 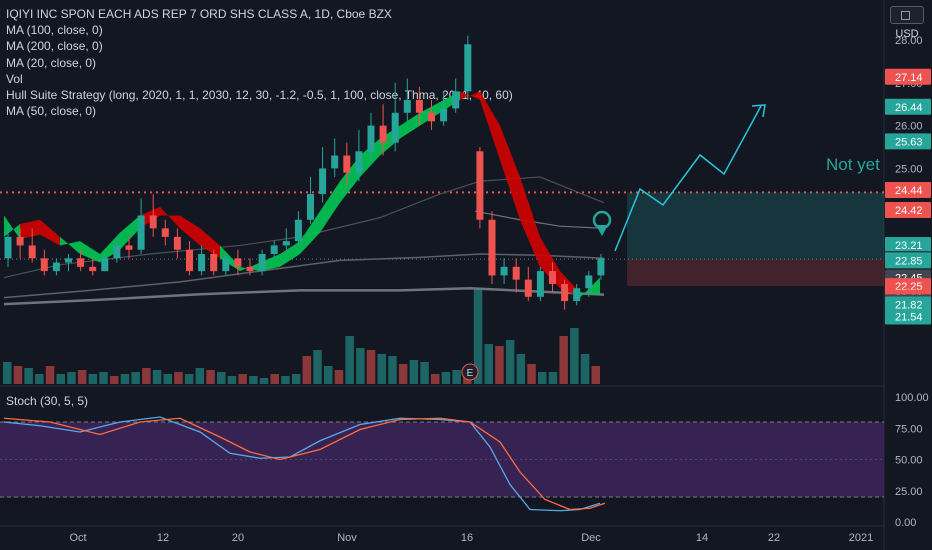 What do you see at coordinates (51, 111) in the screenshot?
I see `legend-ma50: MA (50, close, 0)` at bounding box center [51, 111].